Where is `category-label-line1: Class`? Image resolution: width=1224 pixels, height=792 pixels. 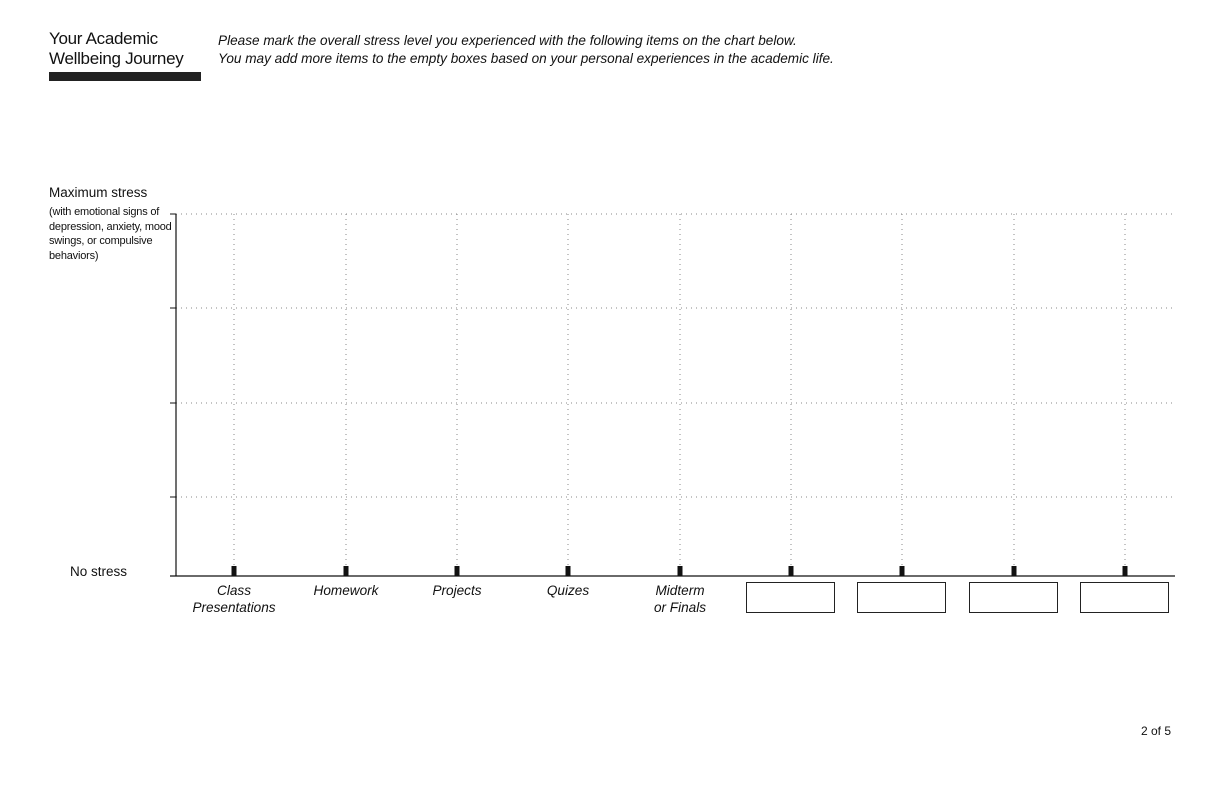
category-label-line1: Class is located at coordinates (234, 590).